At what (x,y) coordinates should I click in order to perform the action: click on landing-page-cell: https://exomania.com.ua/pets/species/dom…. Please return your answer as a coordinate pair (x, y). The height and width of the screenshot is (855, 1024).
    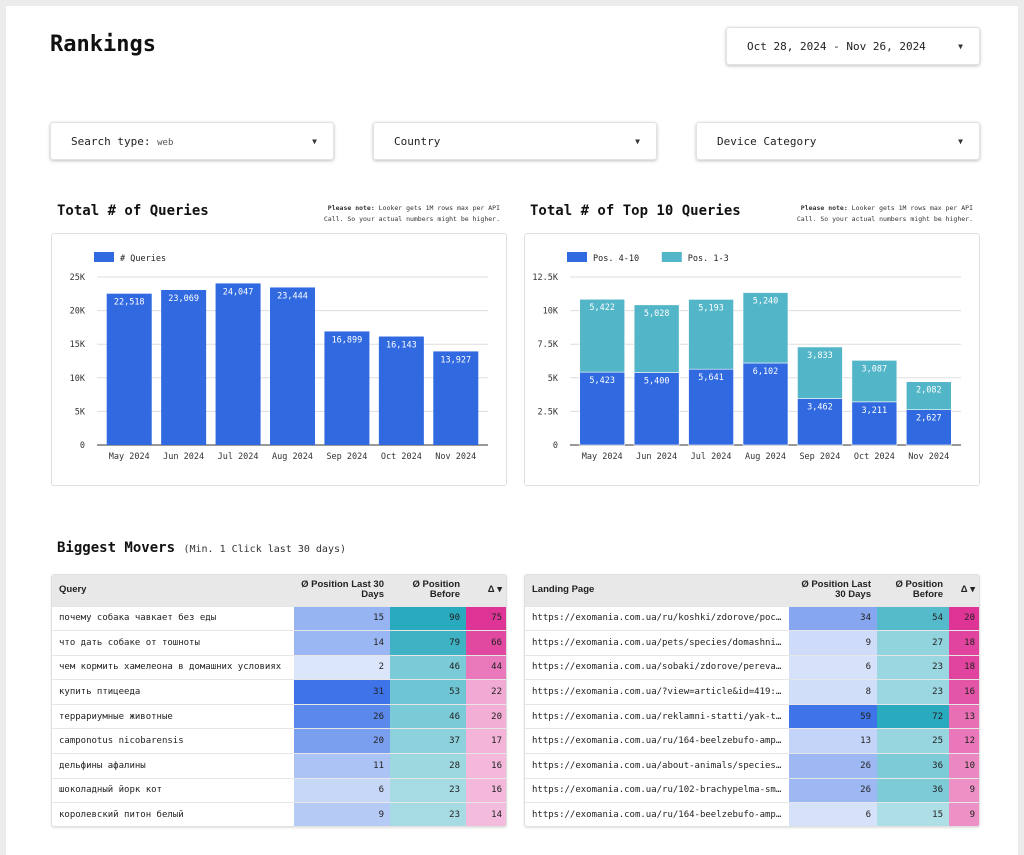
    Looking at the image, I should click on (657, 643).